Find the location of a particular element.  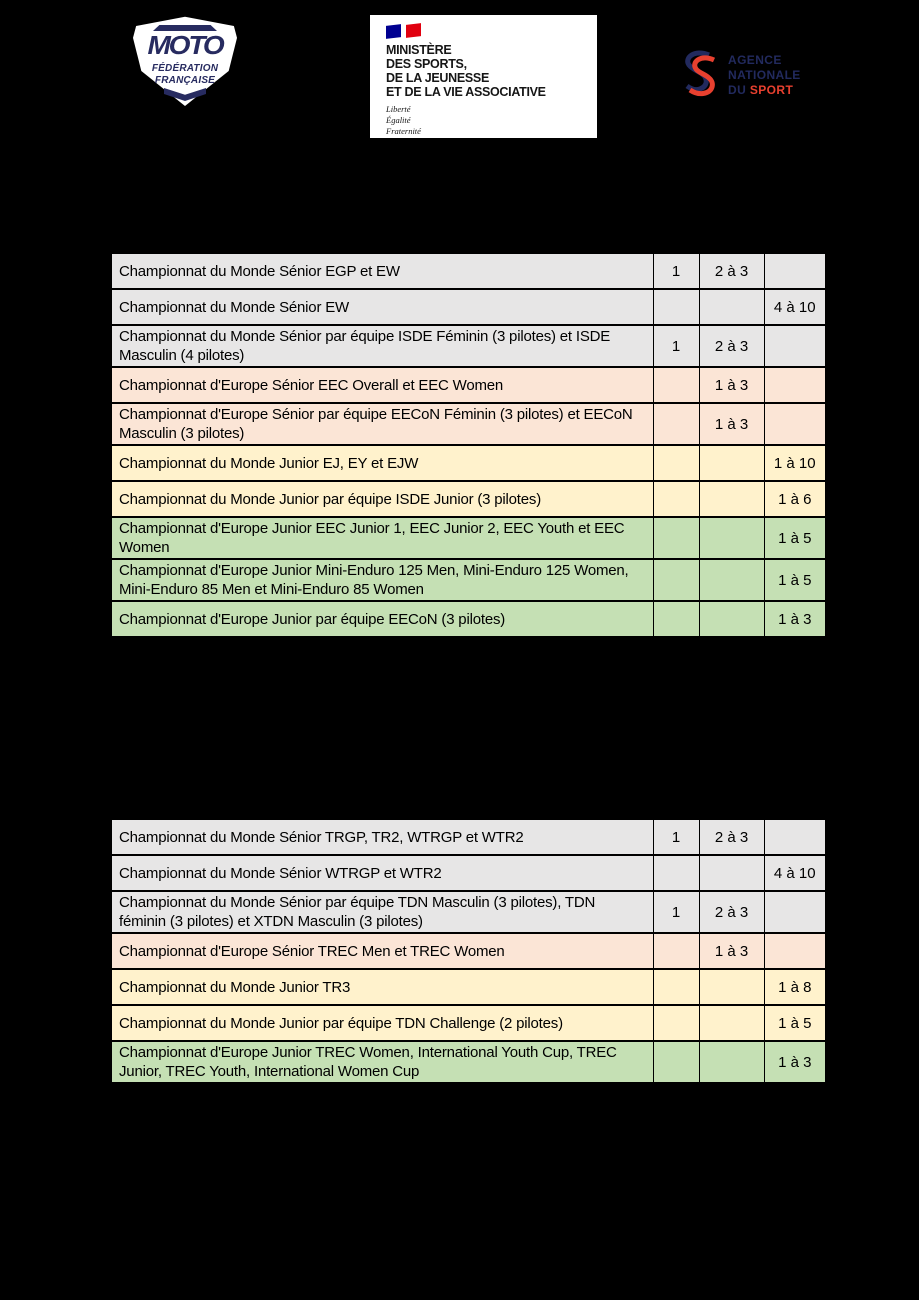

ans-text-sport: SPORT is located at coordinates (771, 90).